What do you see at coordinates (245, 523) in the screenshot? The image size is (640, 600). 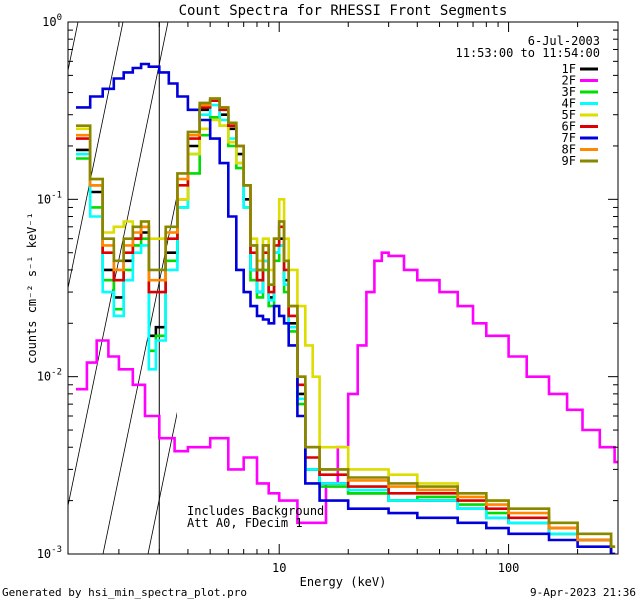 I see `annotation-attenuator: Att A0, FDecim 1` at bounding box center [245, 523].